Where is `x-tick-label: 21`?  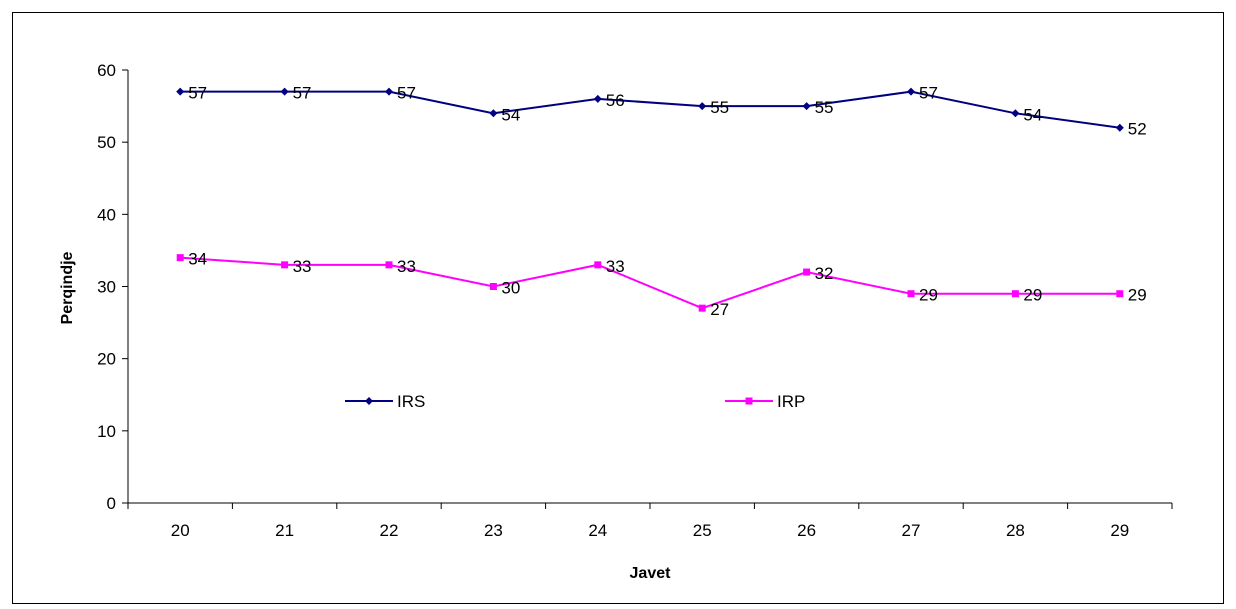 x-tick-label: 21 is located at coordinates (284, 530).